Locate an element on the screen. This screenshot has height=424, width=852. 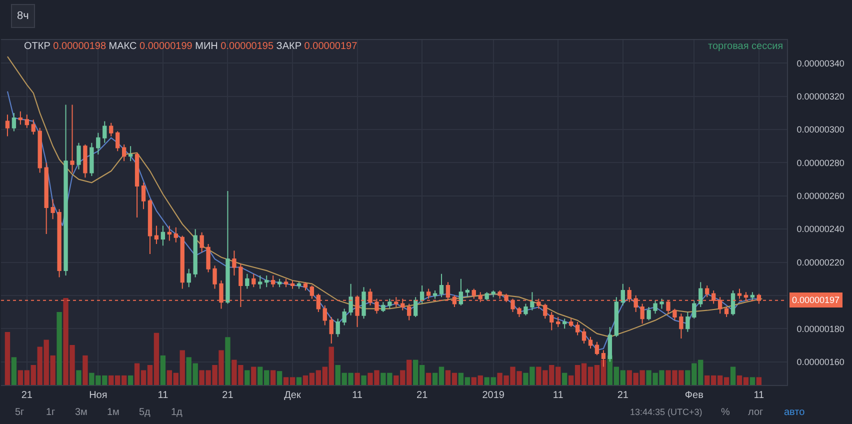
x-tick-label: Фев is located at coordinates (694, 395).